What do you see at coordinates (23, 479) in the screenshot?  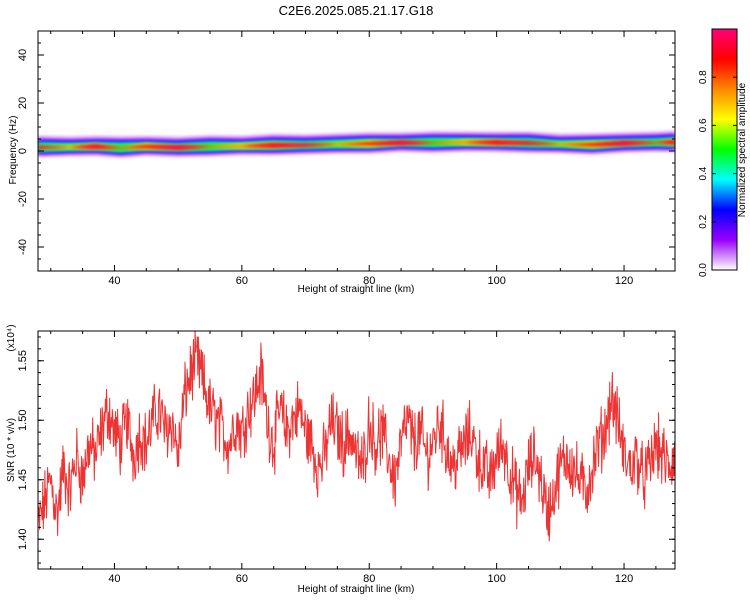 I see `snr-ytick-label: 1.45` at bounding box center [23, 479].